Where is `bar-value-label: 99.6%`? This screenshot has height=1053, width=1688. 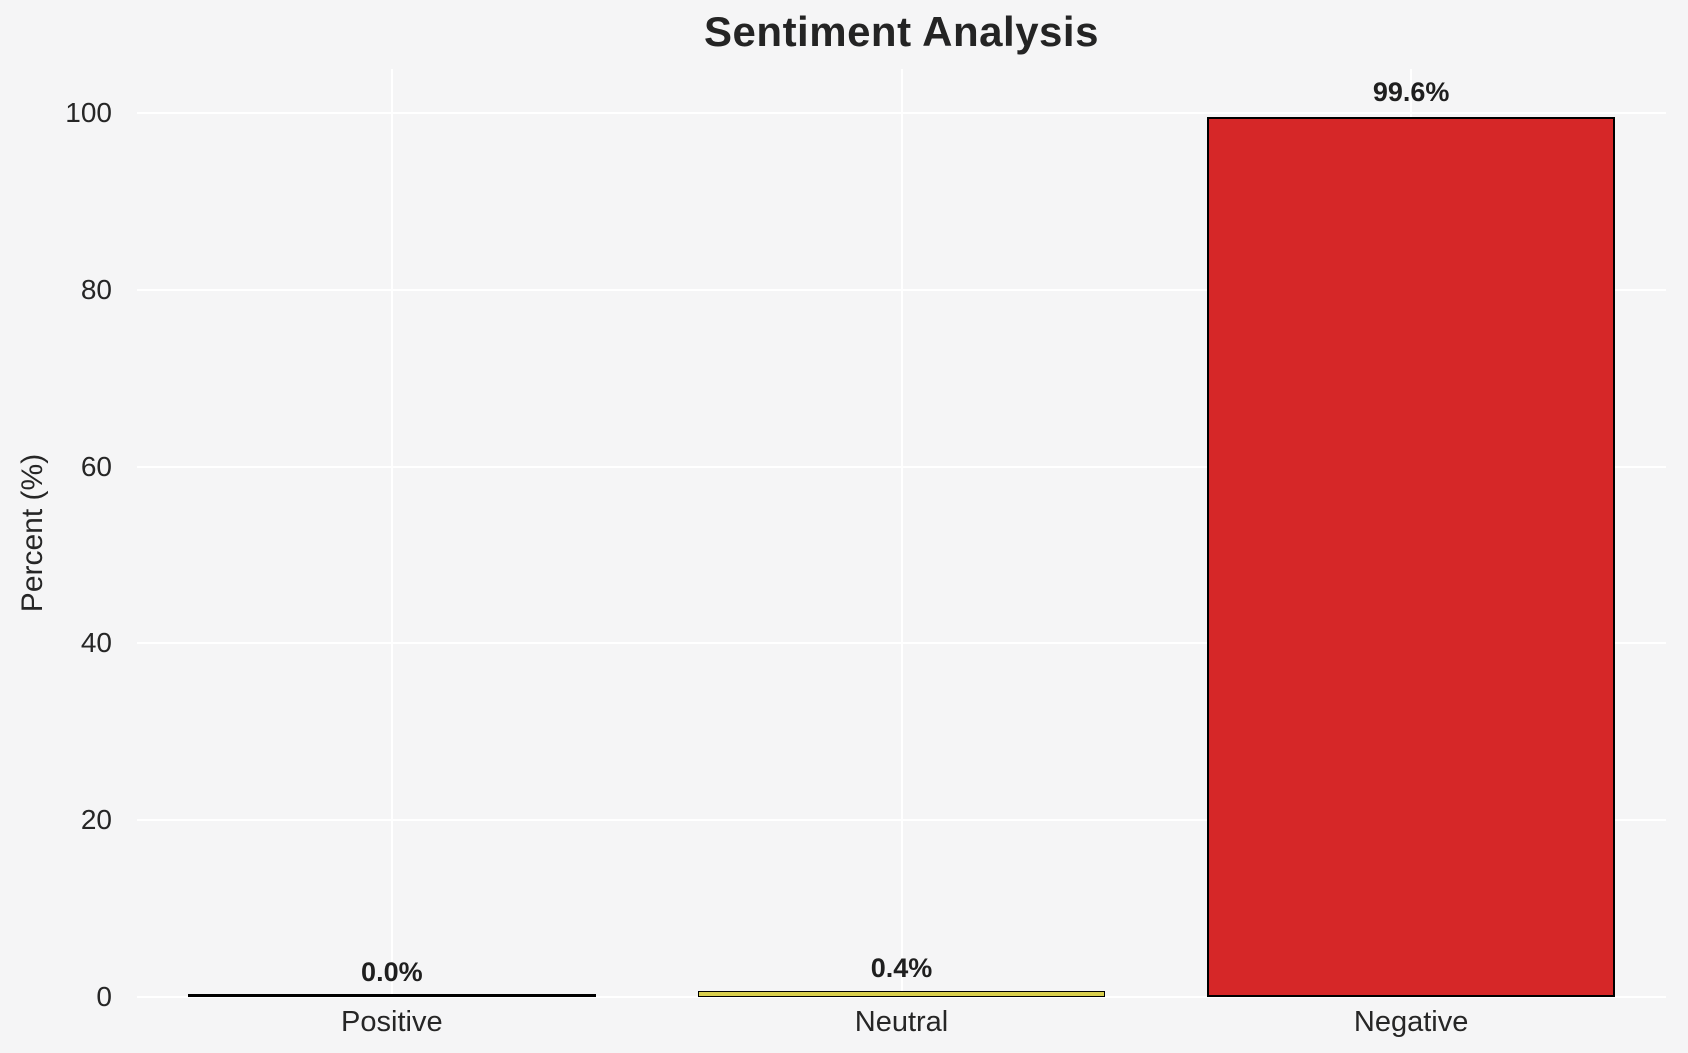
bar-value-label: 99.6% is located at coordinates (1411, 91).